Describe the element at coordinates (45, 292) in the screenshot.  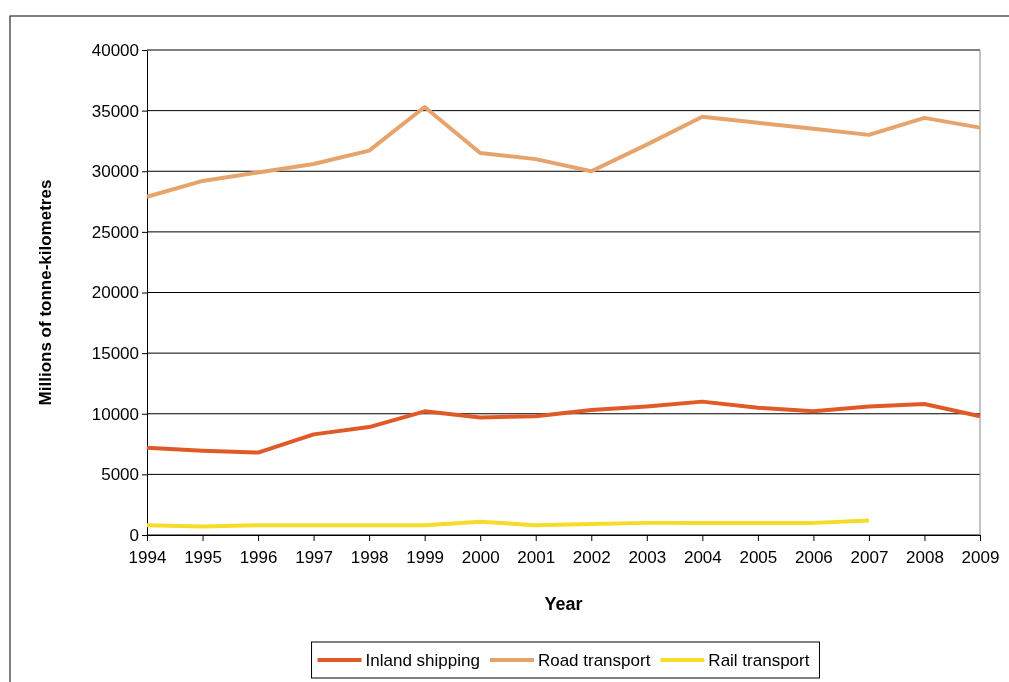
I see `y-axis-title: Millions of tonne-kilometres` at that location.